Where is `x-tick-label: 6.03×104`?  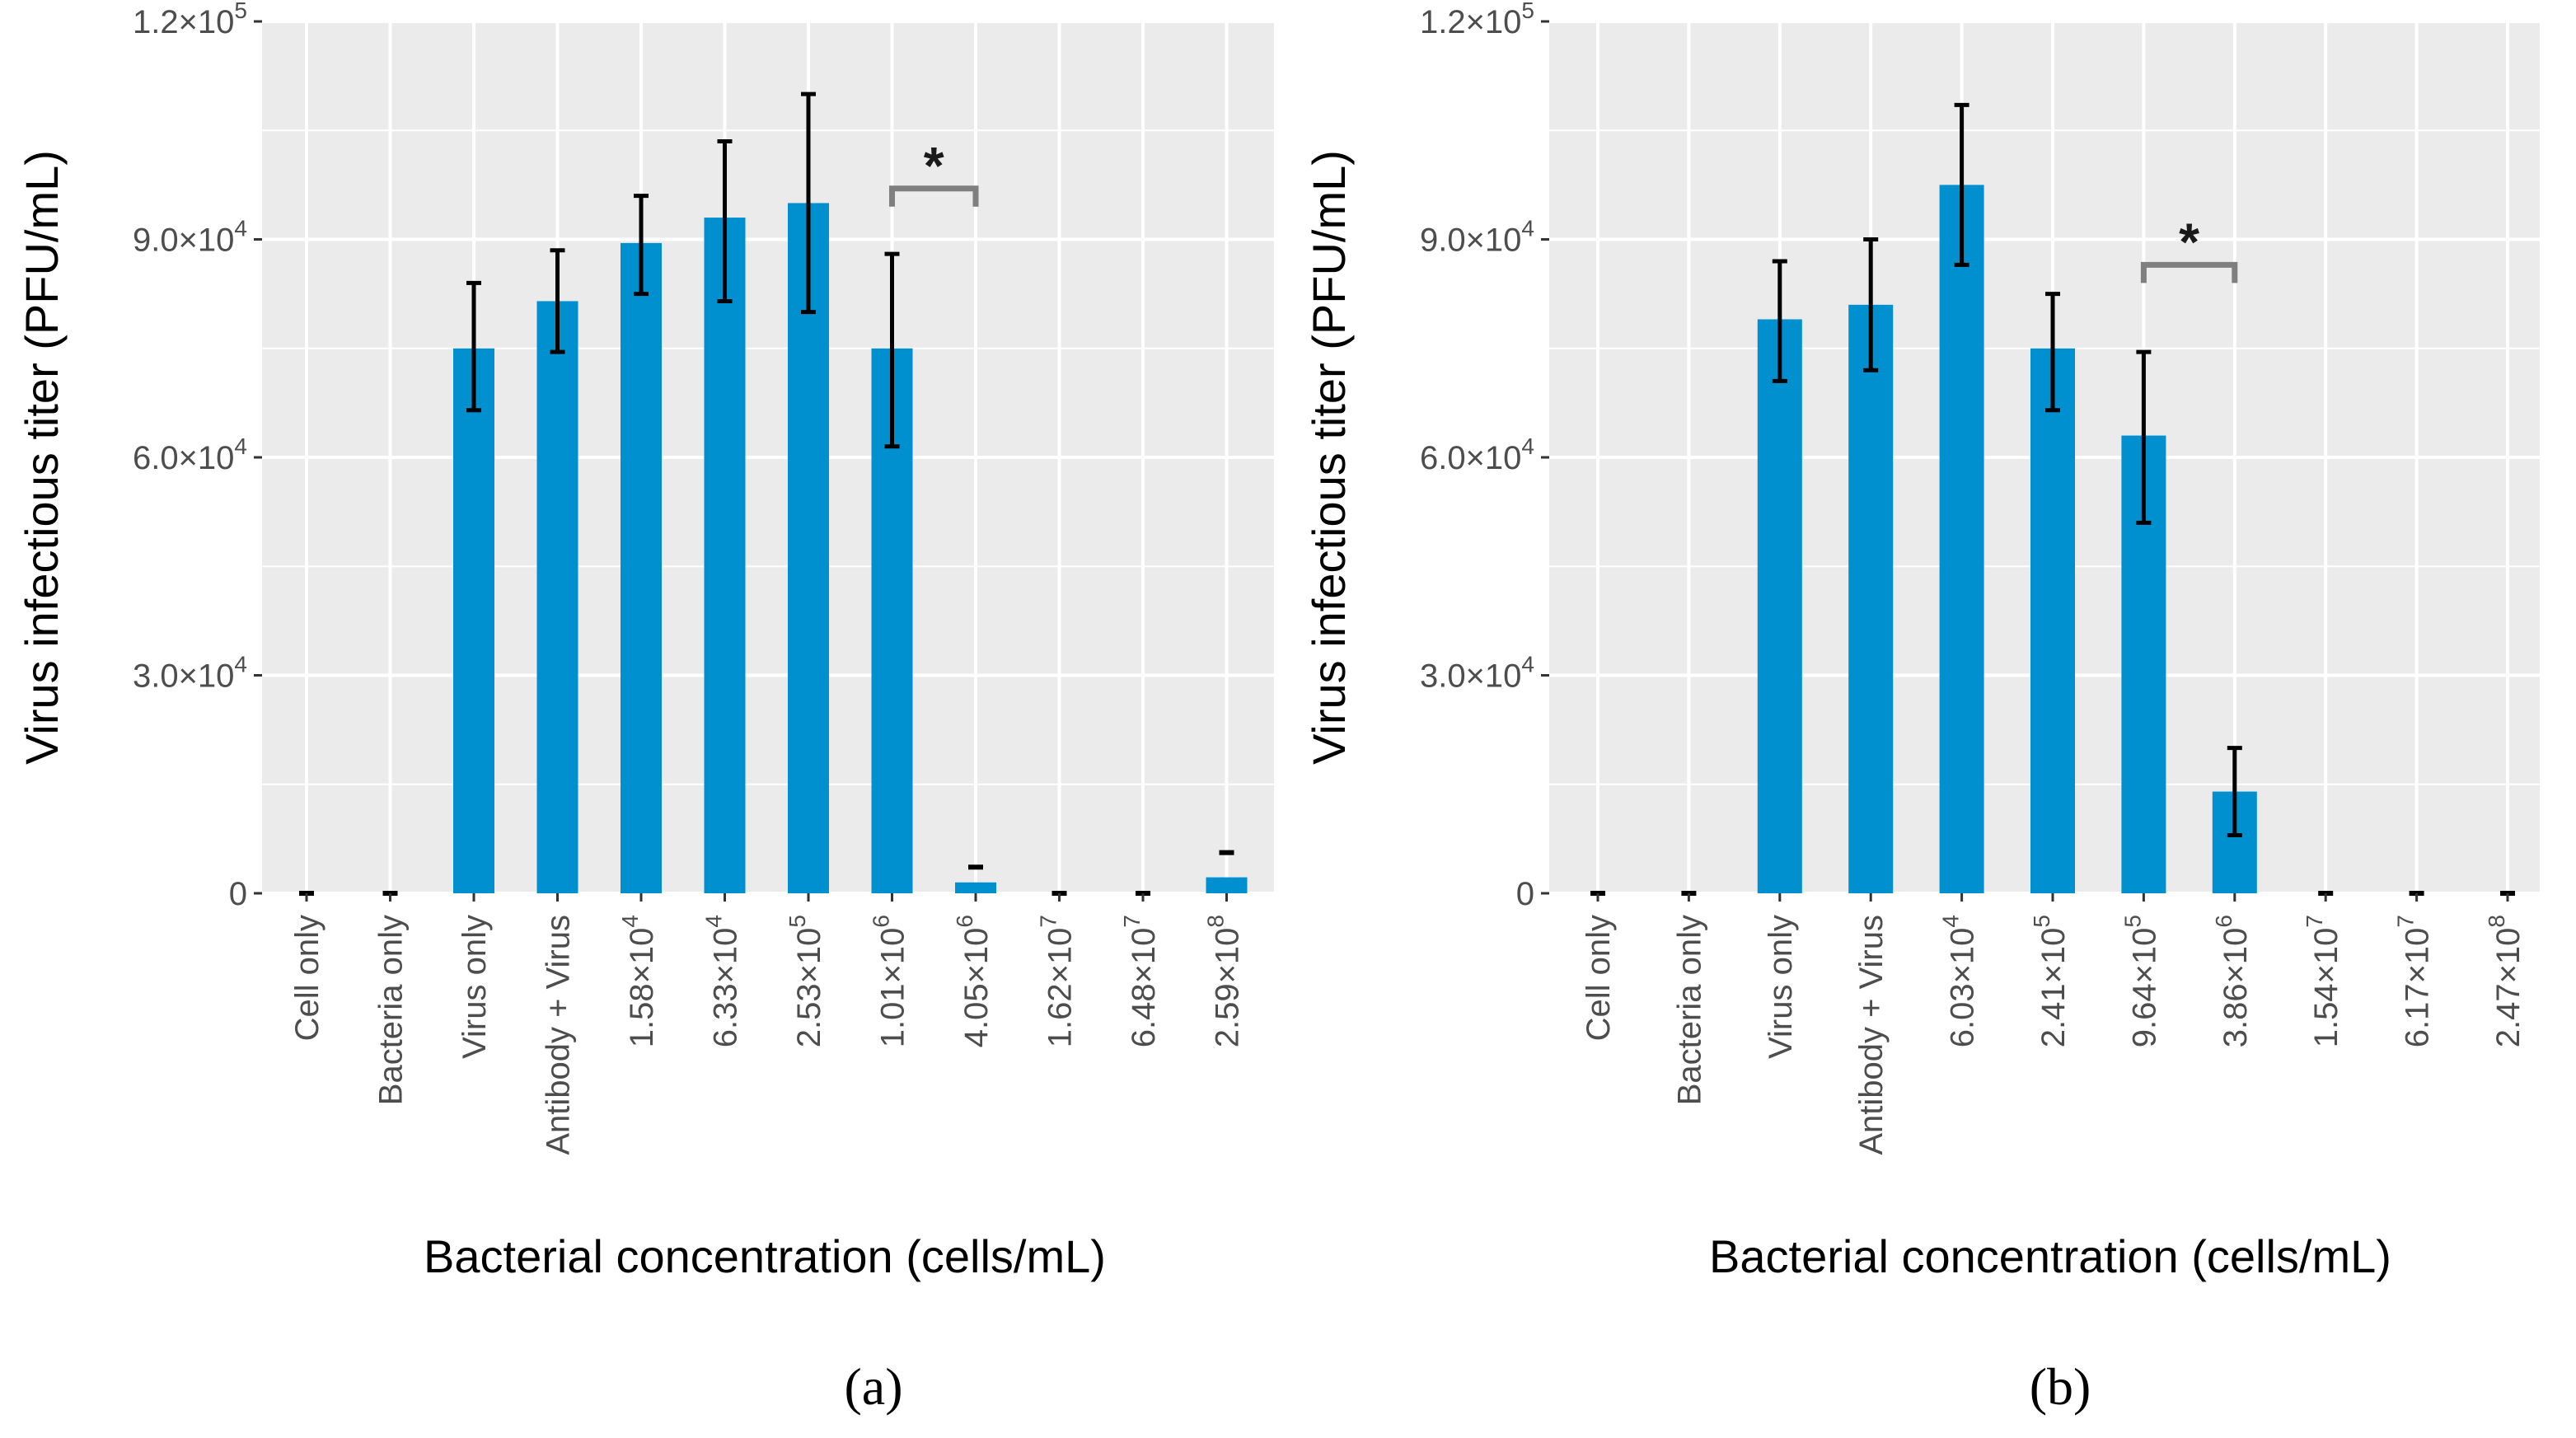
x-tick-label: 6.03×104 is located at coordinates (1959, 981).